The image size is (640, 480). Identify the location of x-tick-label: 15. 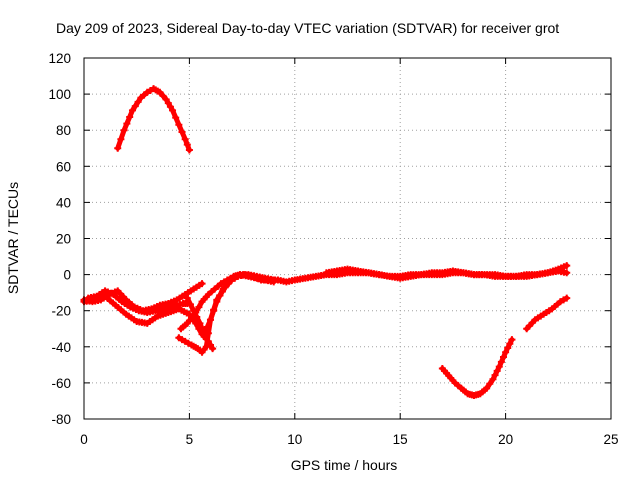
(400, 439).